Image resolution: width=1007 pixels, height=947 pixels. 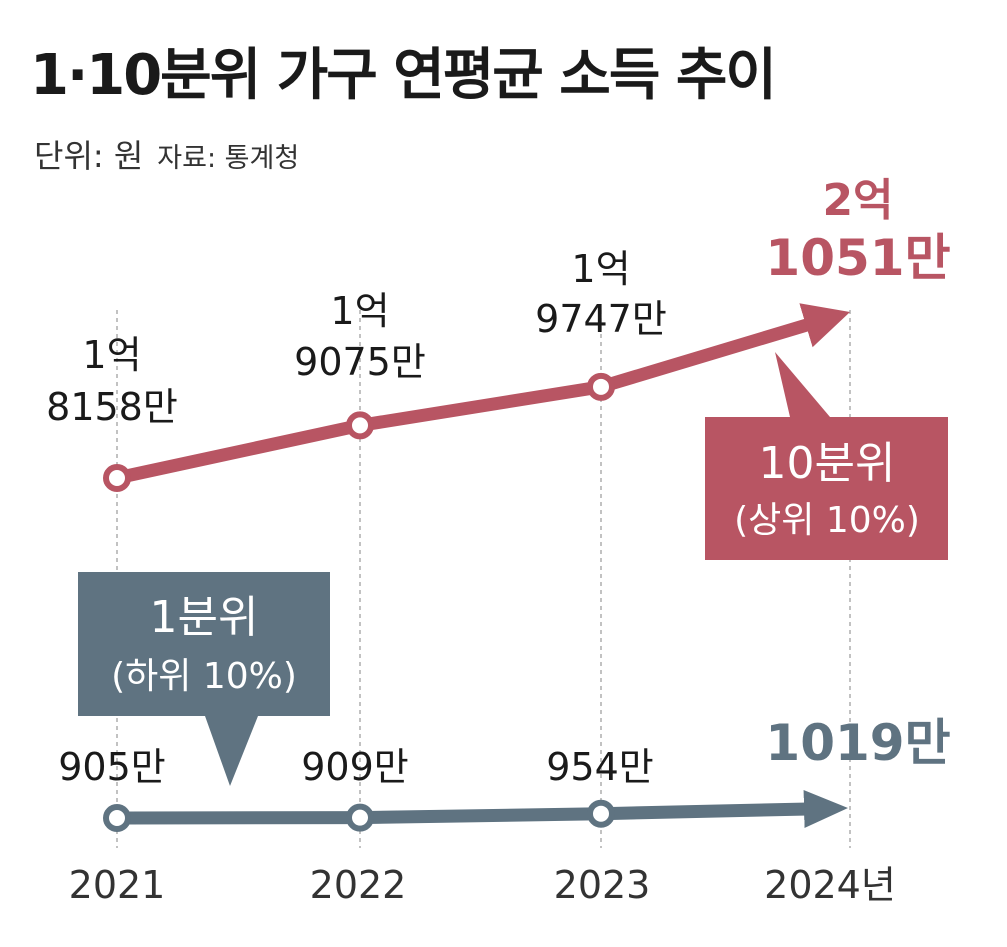 I want to click on bottom-series-callout: 1분위 (하위 10%), so click(x=204, y=679).